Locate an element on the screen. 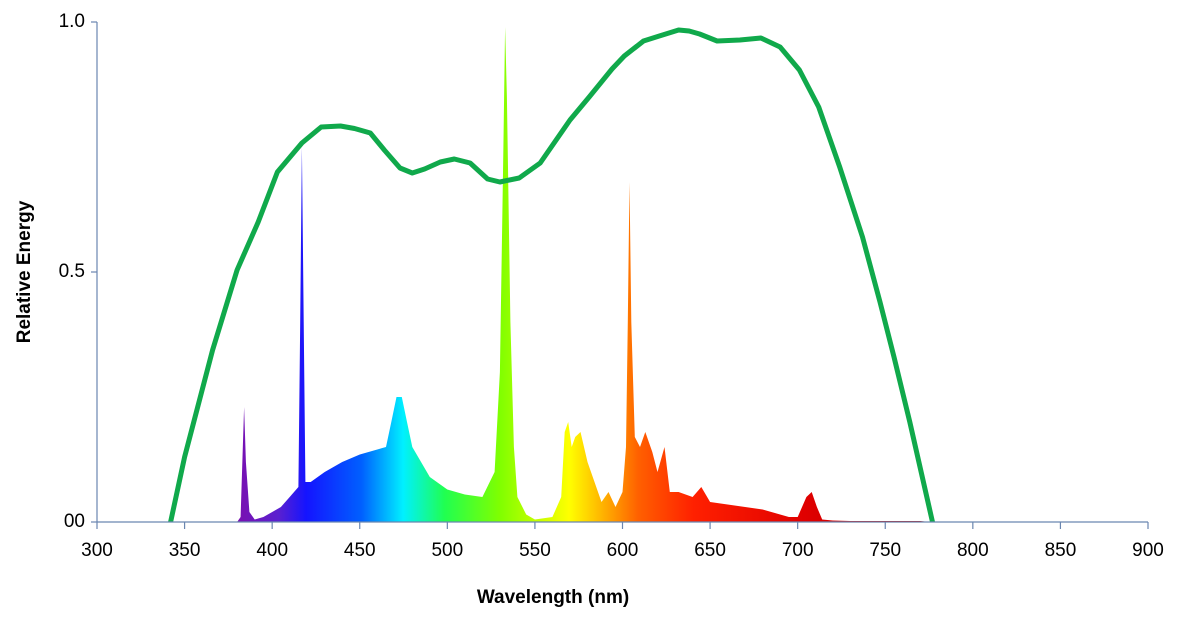 Image resolution: width=1198 pixels, height=632 pixels. x-tick-label: 750 is located at coordinates (885, 550).